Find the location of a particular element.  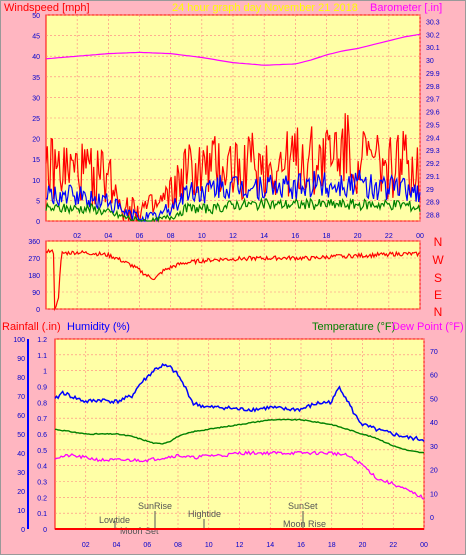

compass-label-n: N is located at coordinates (438, 242).